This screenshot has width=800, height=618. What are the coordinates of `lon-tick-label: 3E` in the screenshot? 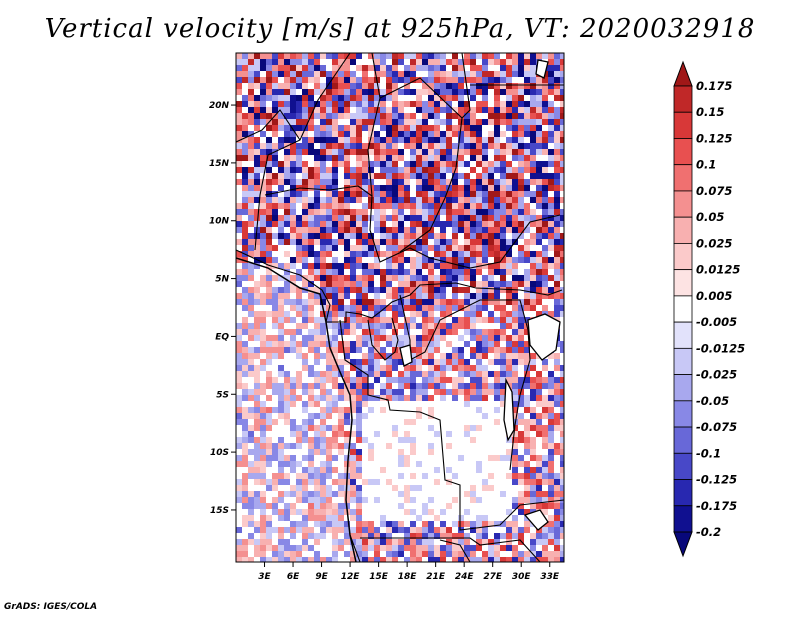 It's located at (264, 577).